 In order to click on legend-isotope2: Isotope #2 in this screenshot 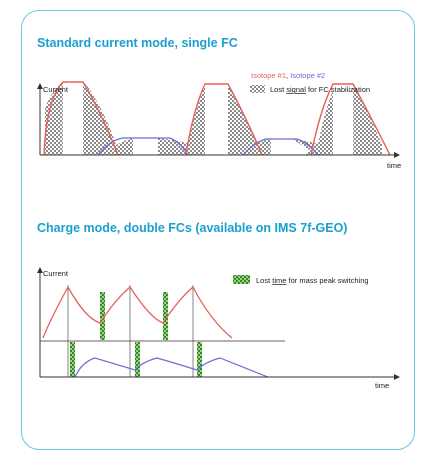, I will do `click(307, 75)`.